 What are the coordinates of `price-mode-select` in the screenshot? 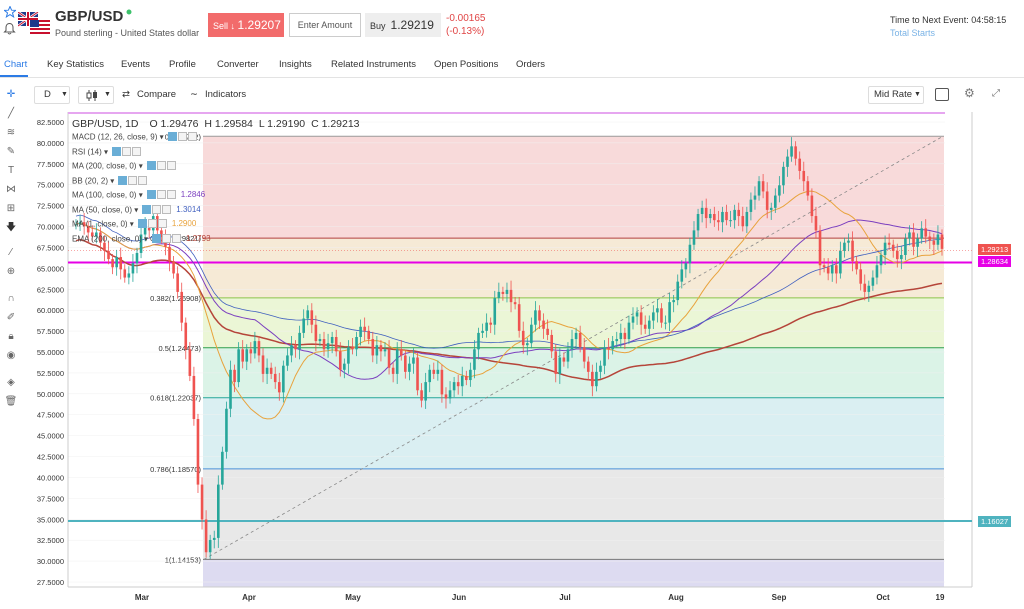 It's located at (896, 95).